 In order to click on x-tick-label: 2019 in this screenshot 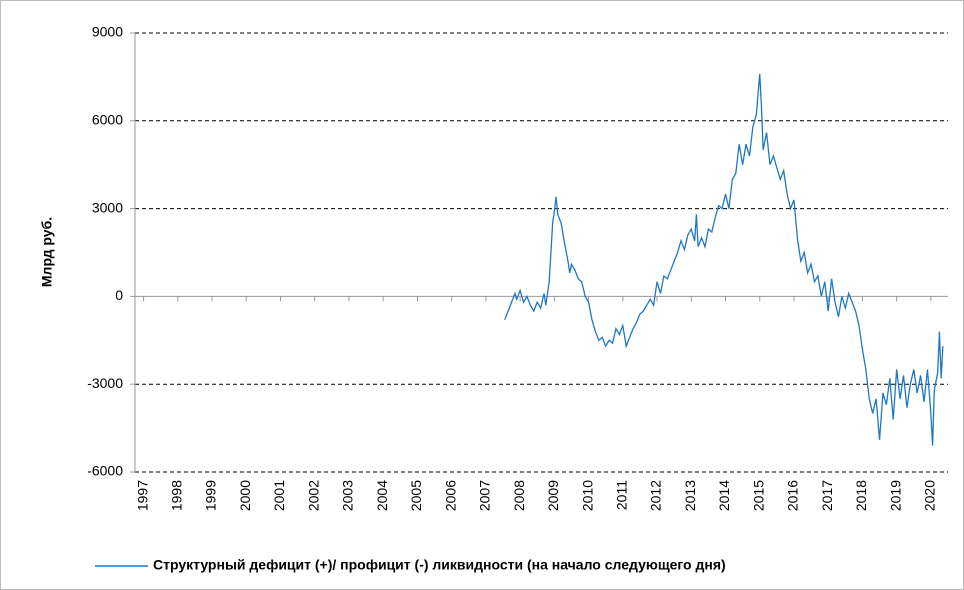, I will do `click(895, 495)`.